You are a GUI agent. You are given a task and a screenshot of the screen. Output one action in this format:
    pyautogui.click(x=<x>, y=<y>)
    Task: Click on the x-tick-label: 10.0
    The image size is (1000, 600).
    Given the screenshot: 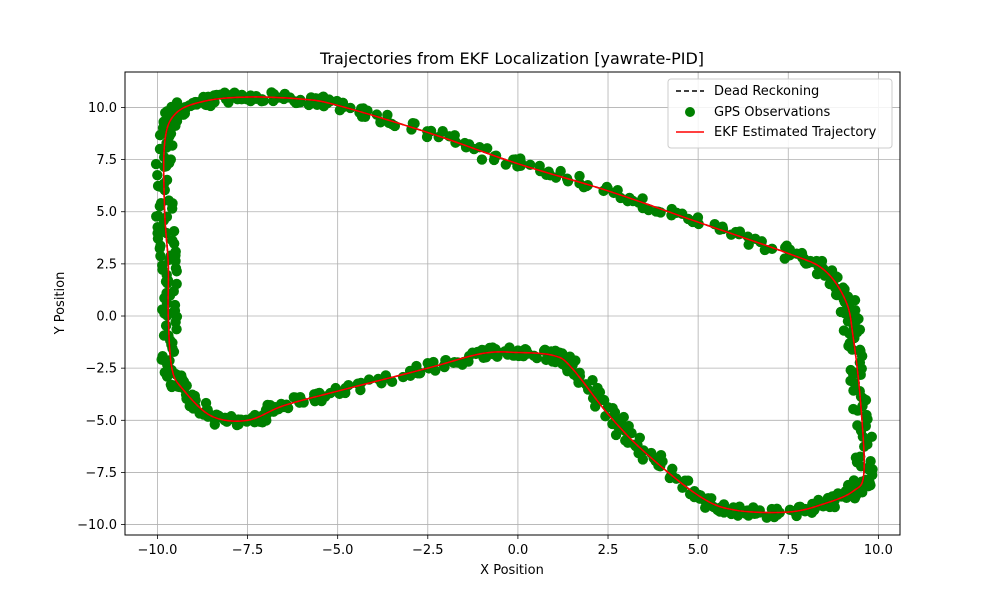 What is the action you would take?
    pyautogui.click(x=878, y=550)
    